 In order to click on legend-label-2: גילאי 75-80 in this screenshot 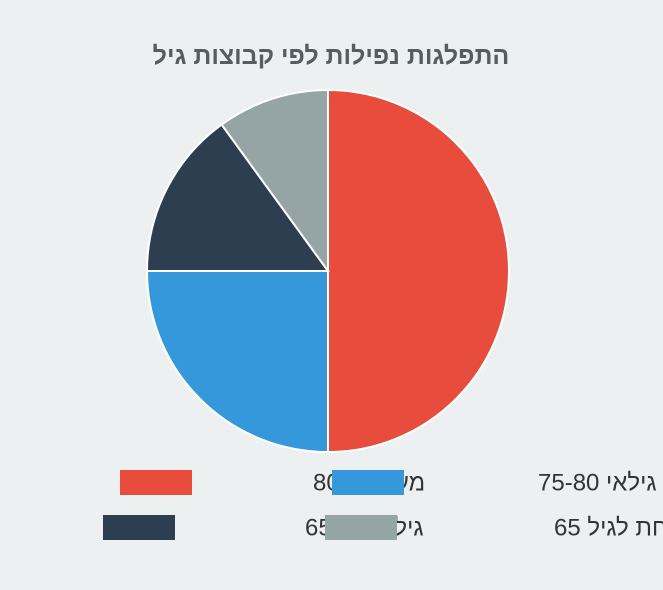, I will do `click(597, 483)`.